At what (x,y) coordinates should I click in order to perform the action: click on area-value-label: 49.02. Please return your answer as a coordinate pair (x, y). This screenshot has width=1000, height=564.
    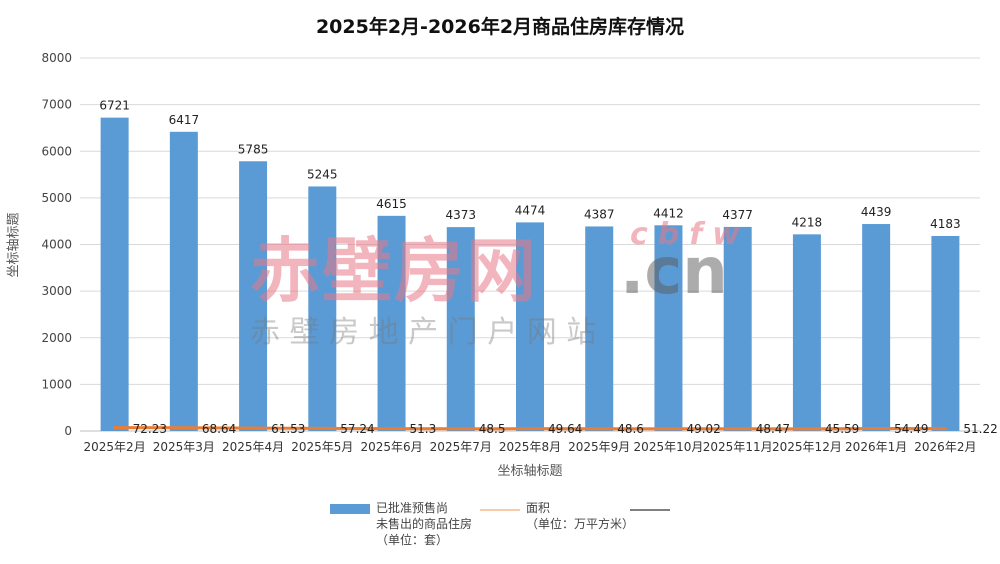
    Looking at the image, I should click on (703, 429).